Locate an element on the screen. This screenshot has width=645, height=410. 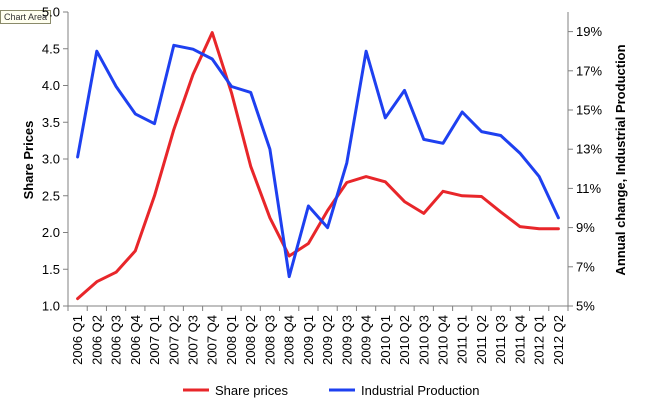
x-tick-label: 2011 Q2 is located at coordinates (481, 339).